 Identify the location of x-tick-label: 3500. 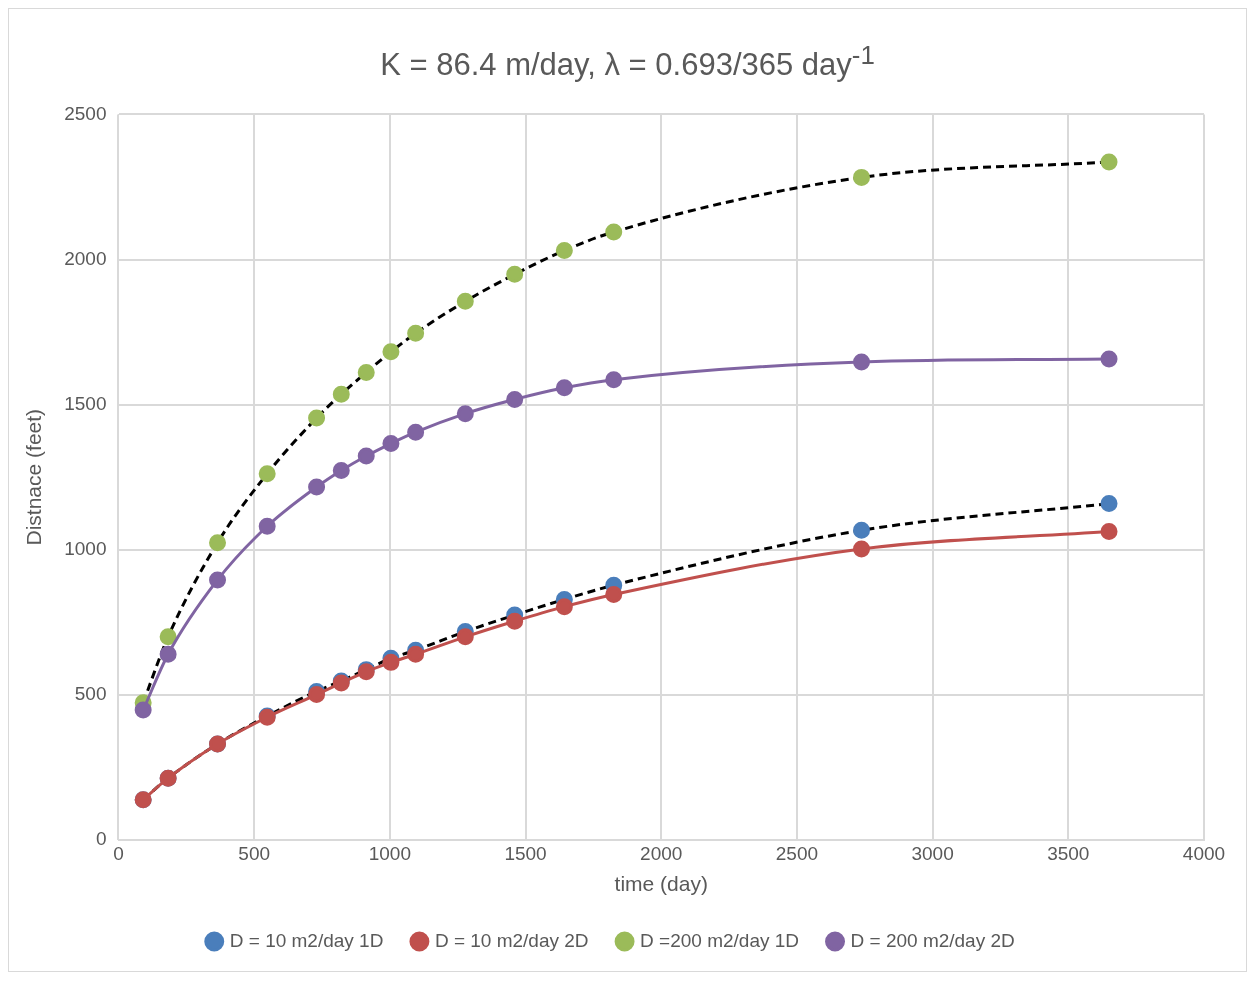
(1068, 853).